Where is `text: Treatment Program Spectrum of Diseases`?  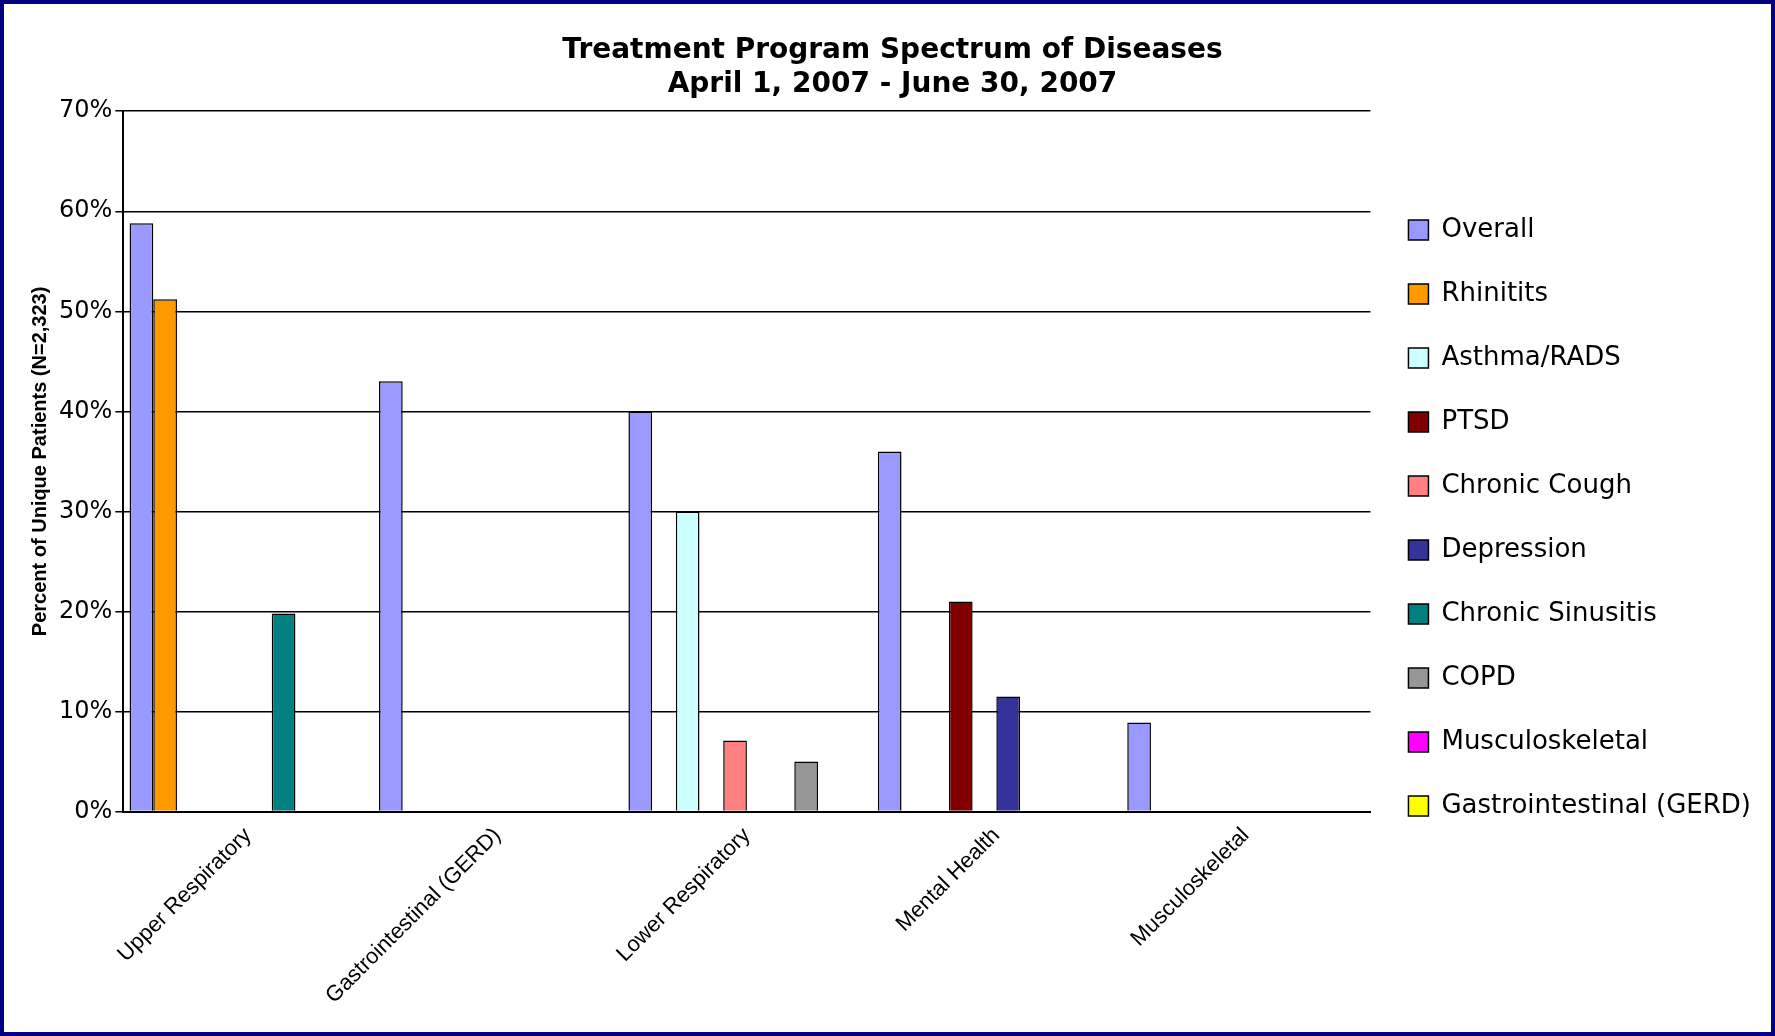 text: Treatment Program Spectrum of Diseases is located at coordinates (892, 49).